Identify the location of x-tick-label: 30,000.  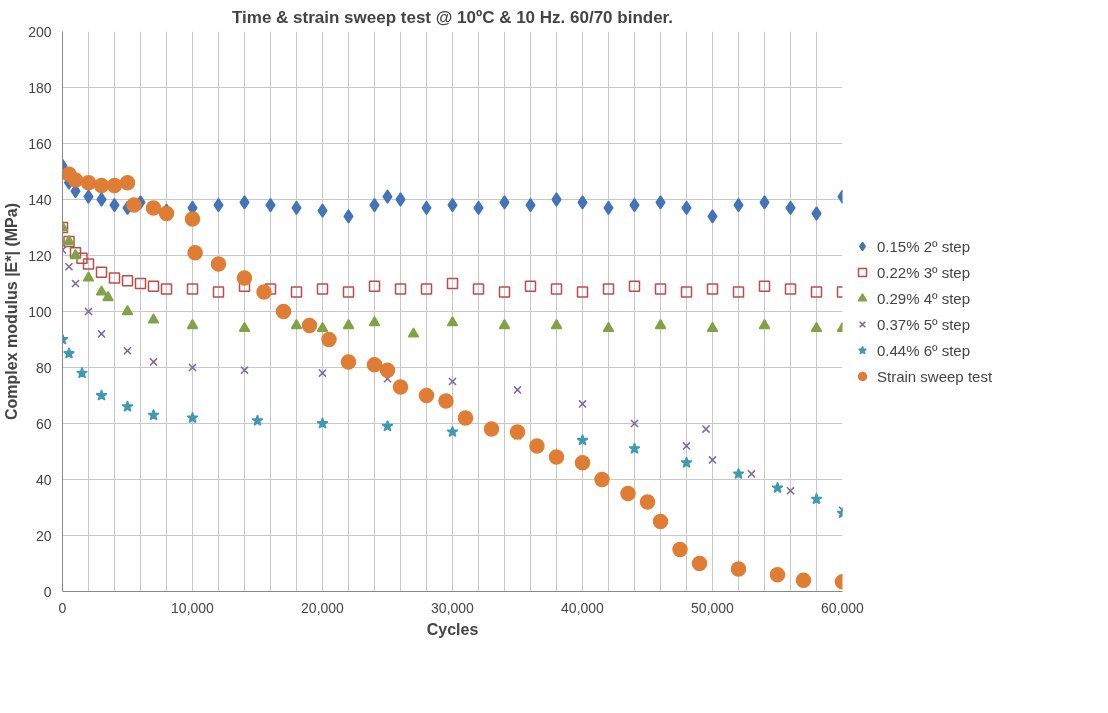
(453, 607).